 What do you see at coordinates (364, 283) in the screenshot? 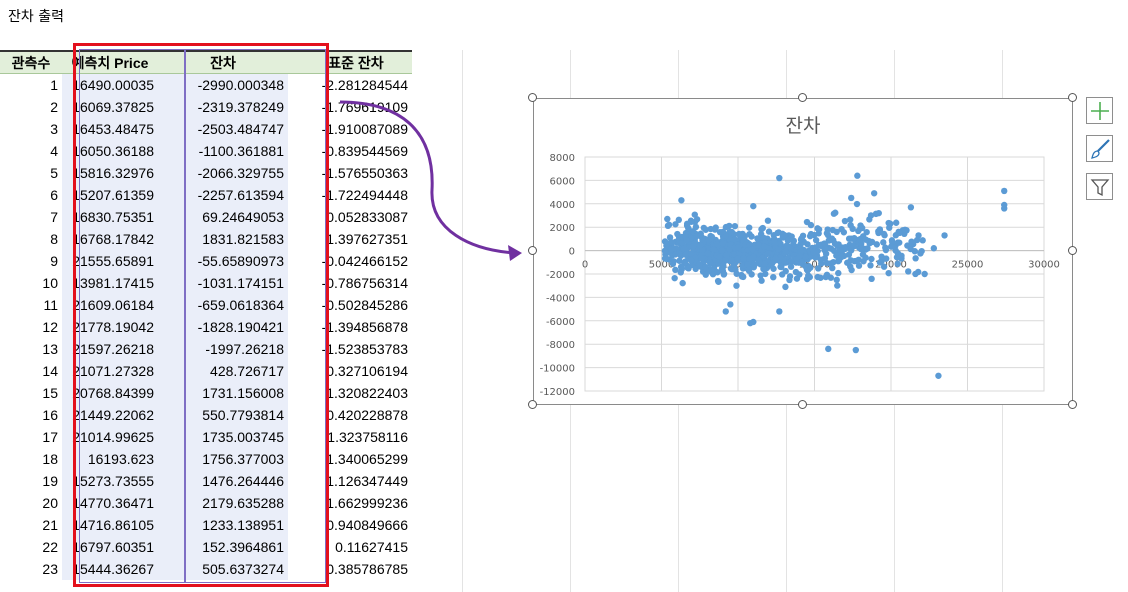
I see `cell-std: -0.786756314` at bounding box center [364, 283].